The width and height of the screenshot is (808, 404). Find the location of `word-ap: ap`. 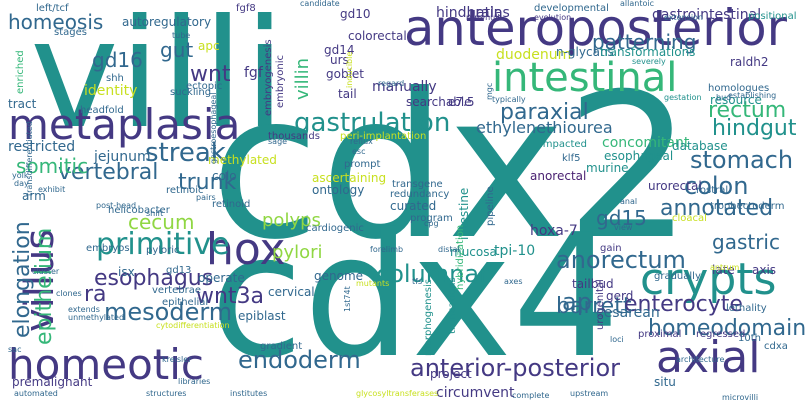

word-ap: ap is located at coordinates (577, 302).